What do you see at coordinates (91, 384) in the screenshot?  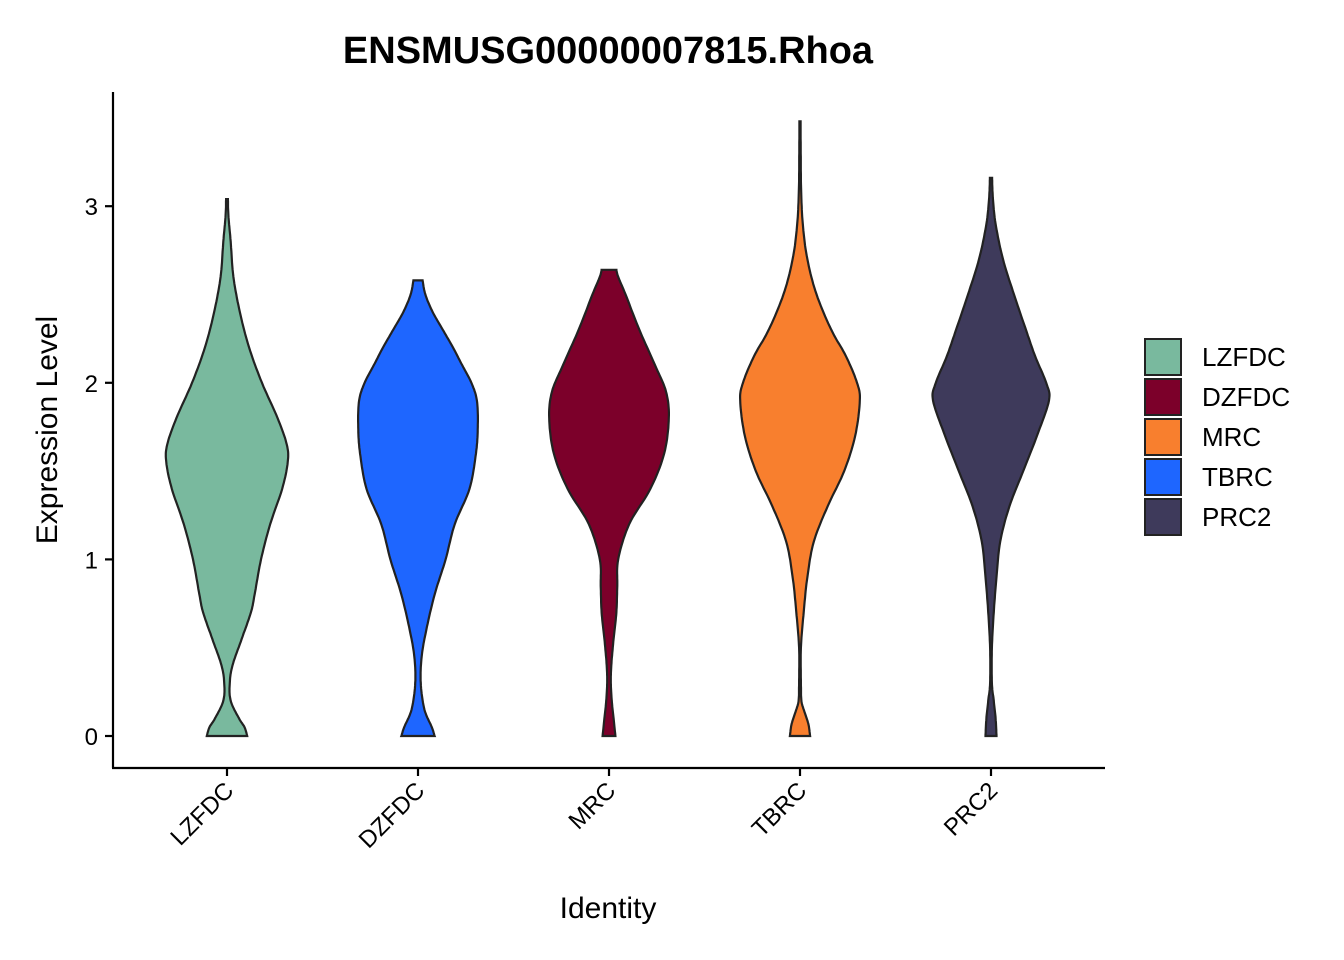 I see `y-tick-label: 2` at bounding box center [91, 384].